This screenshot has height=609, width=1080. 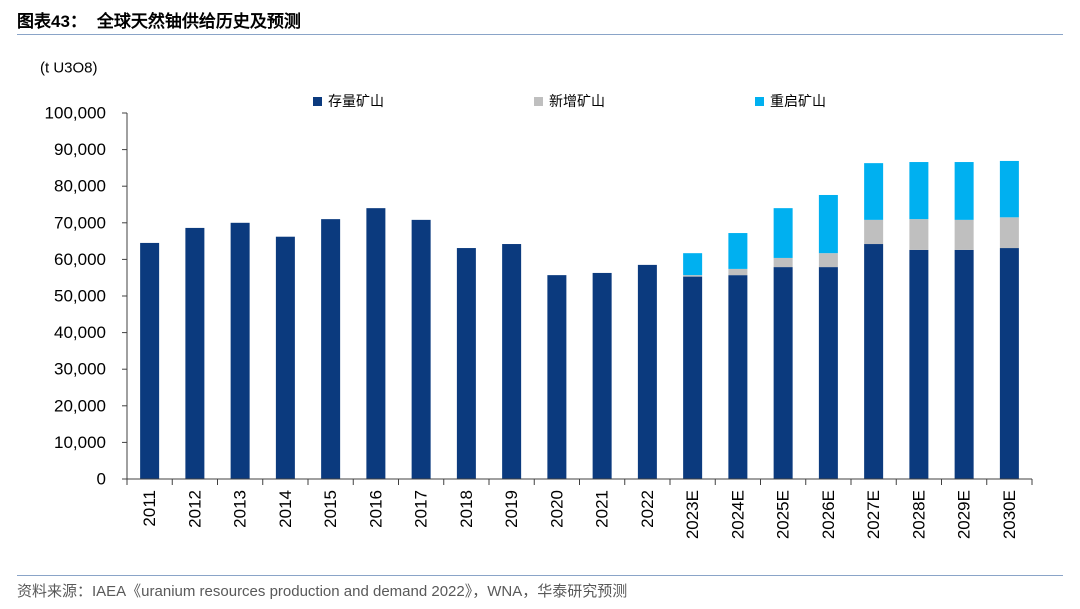 What do you see at coordinates (80, 222) in the screenshot?
I see `y-tick-label: 70,000` at bounding box center [80, 222].